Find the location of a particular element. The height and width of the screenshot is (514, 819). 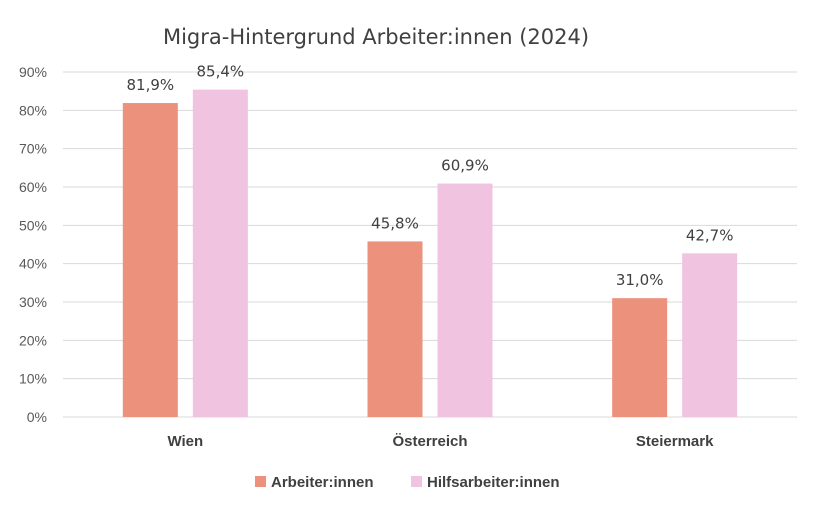

y-tick-label: 0% is located at coordinates (37, 417).